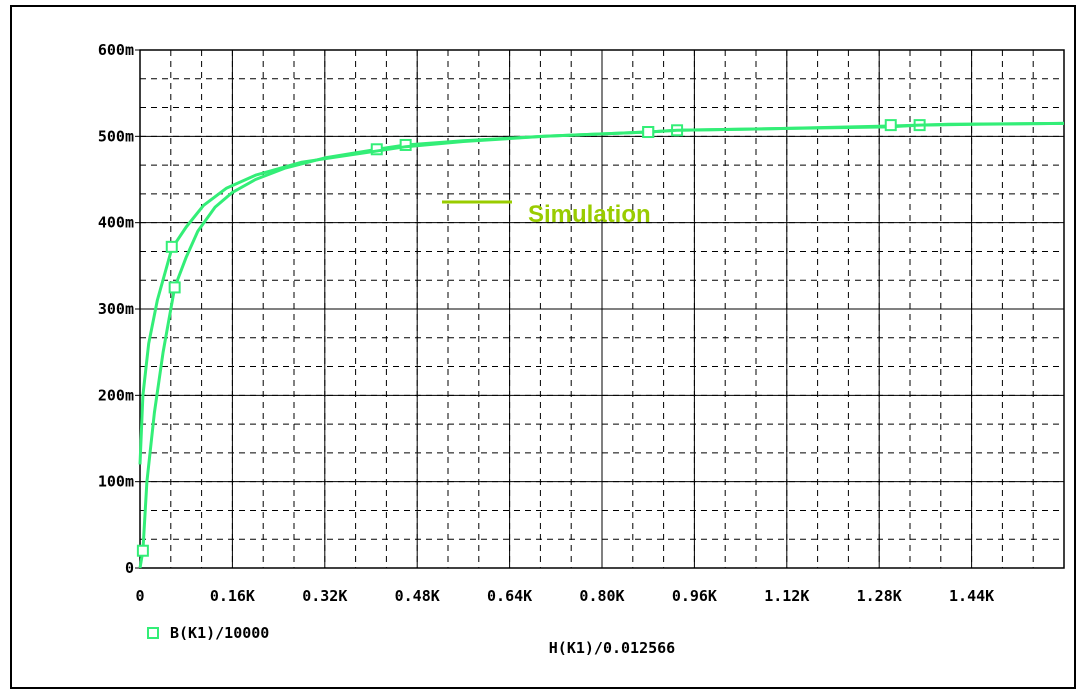 The height and width of the screenshot is (695, 1089). What do you see at coordinates (219, 633) in the screenshot?
I see `legend-label: B(K1)/10000` at bounding box center [219, 633].